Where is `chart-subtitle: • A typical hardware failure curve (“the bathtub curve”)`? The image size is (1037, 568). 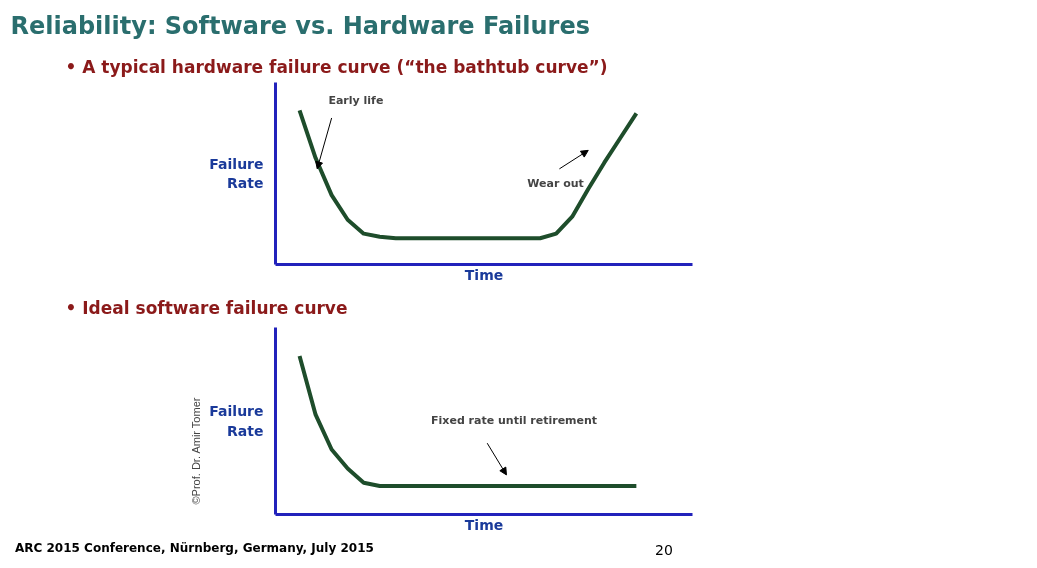
chart-subtitle: • A typical hardware failure curve (“the bathtub curve”) is located at coordinates (336, 66).